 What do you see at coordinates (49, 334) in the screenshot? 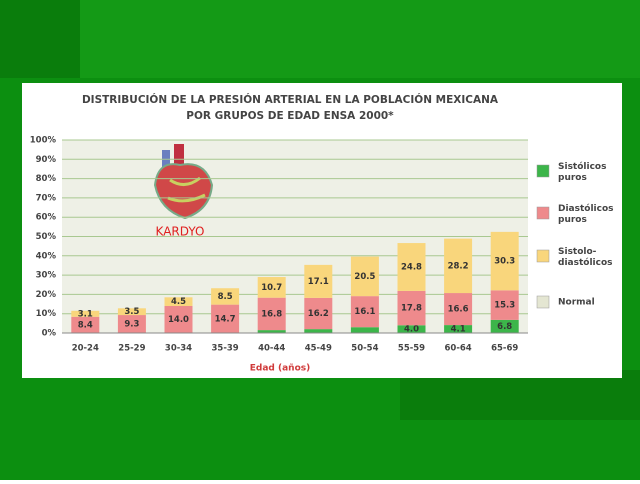
I see `y-tick-label: 0%` at bounding box center [49, 334].